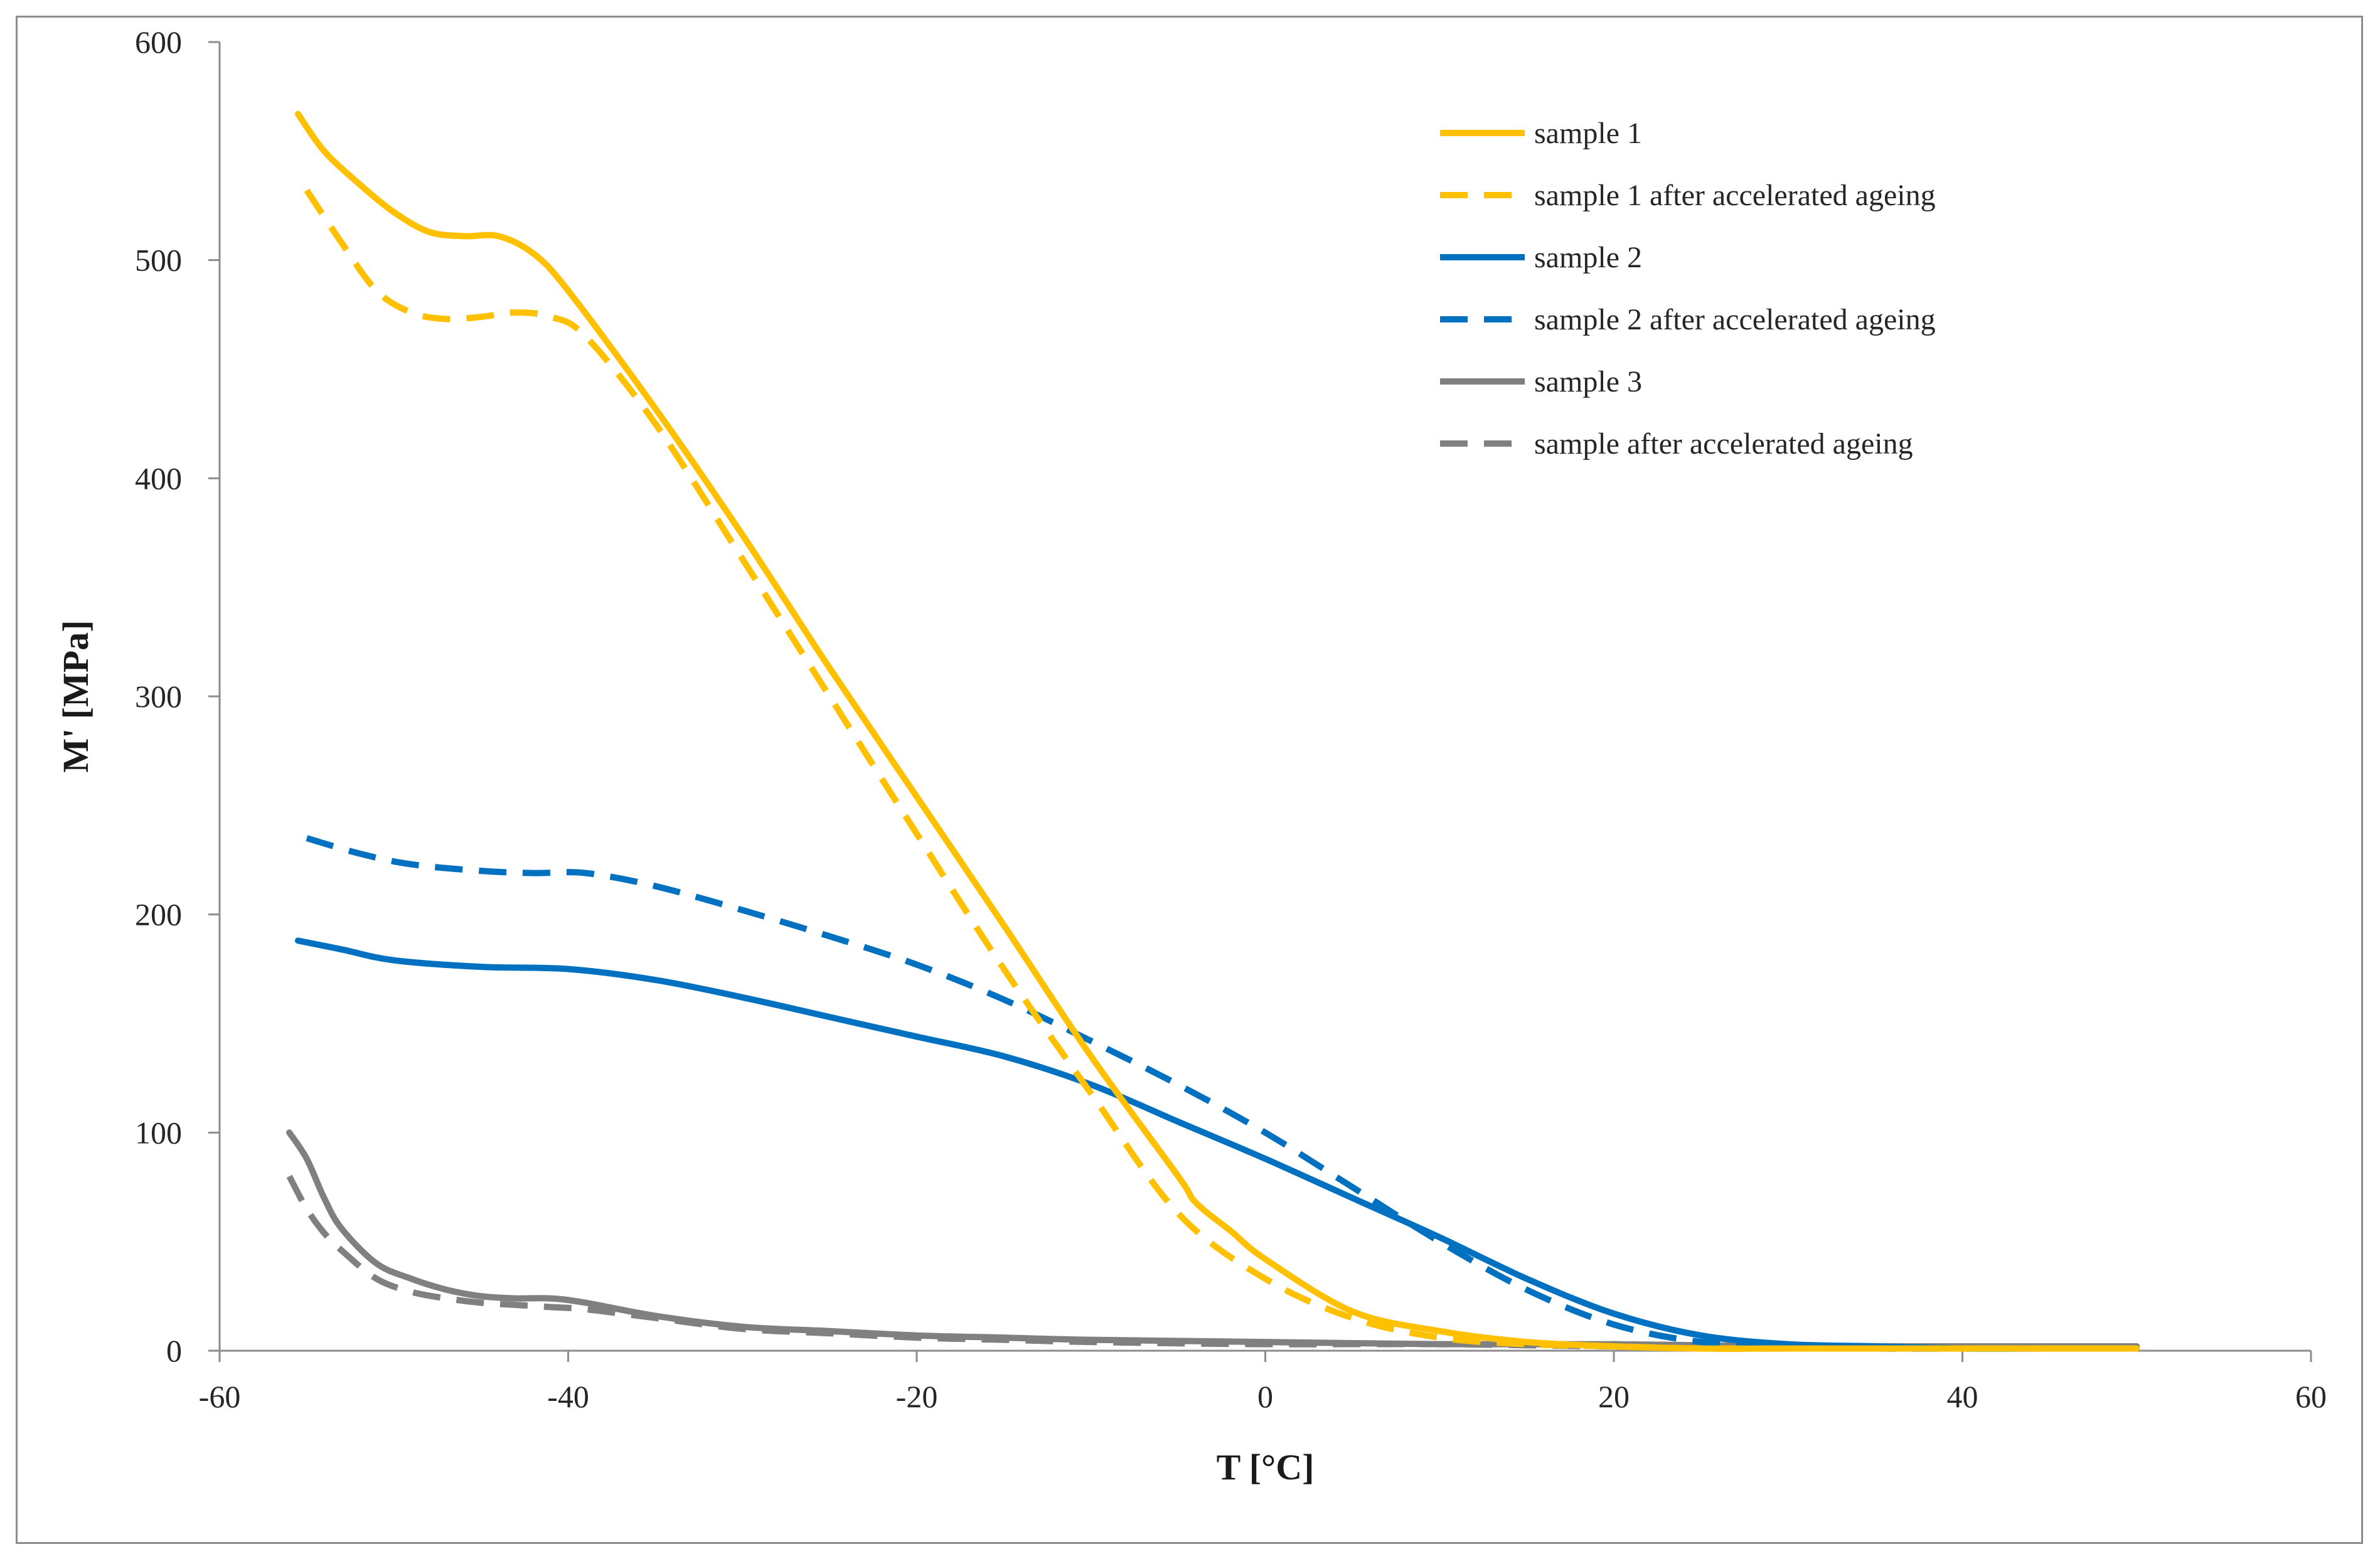  Describe the element at coordinates (568, 1396) in the screenshot. I see `x-tick-label: -40` at that location.